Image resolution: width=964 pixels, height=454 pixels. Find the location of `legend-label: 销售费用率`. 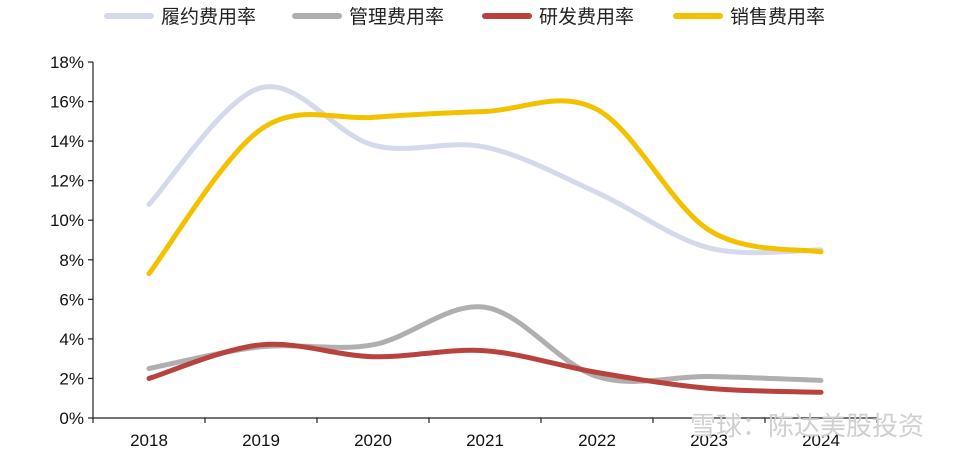

legend-label: 销售费用率 is located at coordinates (777, 17).